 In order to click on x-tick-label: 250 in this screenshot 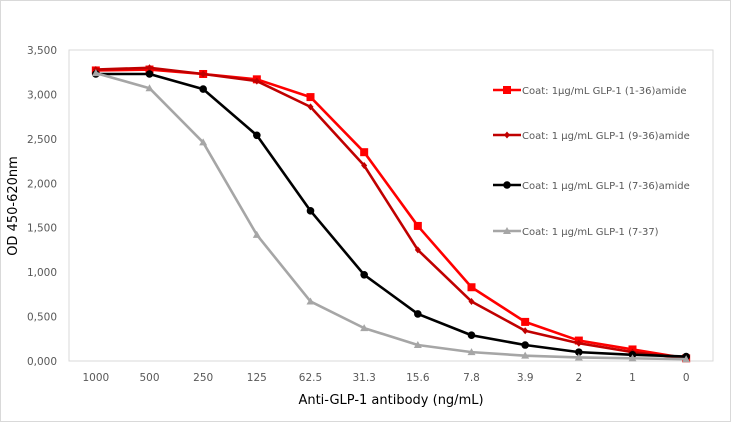, I will do `click(203, 378)`.